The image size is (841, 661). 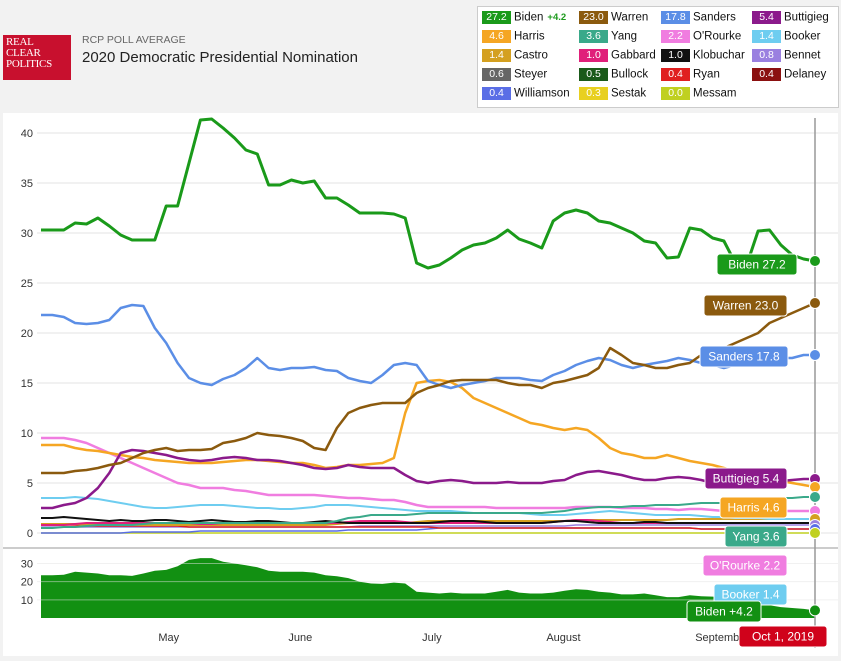 What do you see at coordinates (633, 55) in the screenshot?
I see `legend-name: Gabbard` at bounding box center [633, 55].